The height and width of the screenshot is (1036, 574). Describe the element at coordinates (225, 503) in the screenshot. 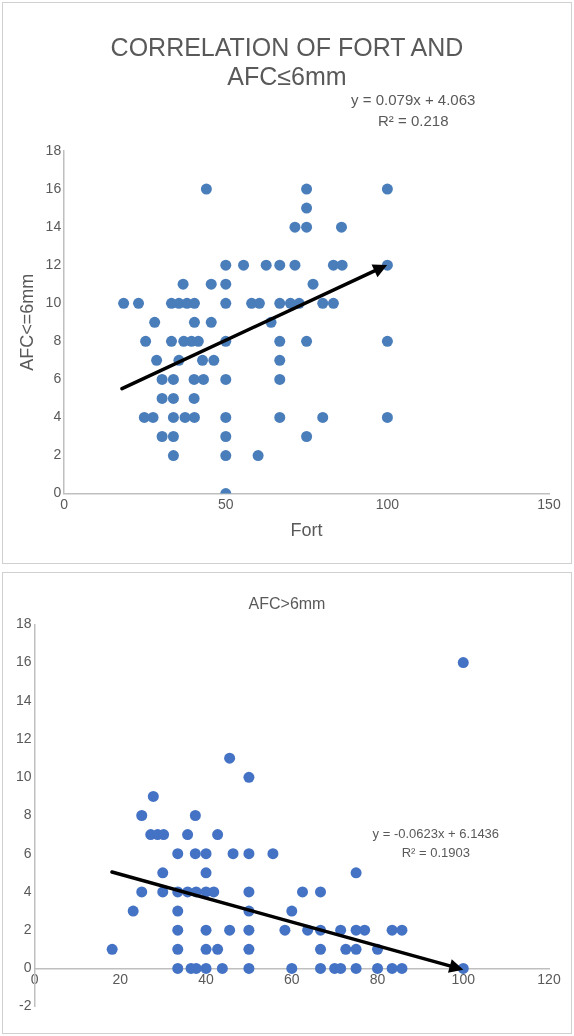

I see `x-tick-label: 50` at that location.